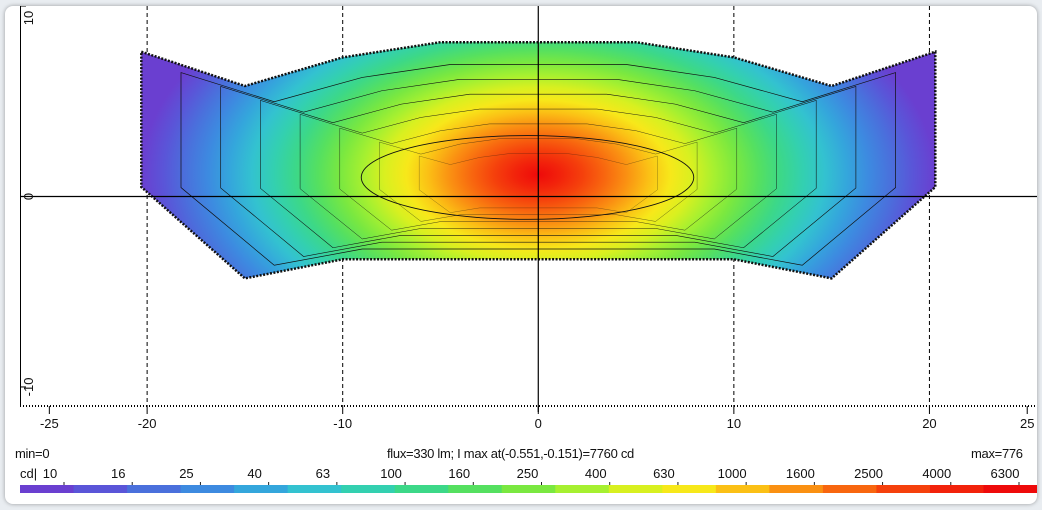 The image size is (1042, 510). Describe the element at coordinates (997, 453) in the screenshot. I see `max-value-label: max=776` at that location.